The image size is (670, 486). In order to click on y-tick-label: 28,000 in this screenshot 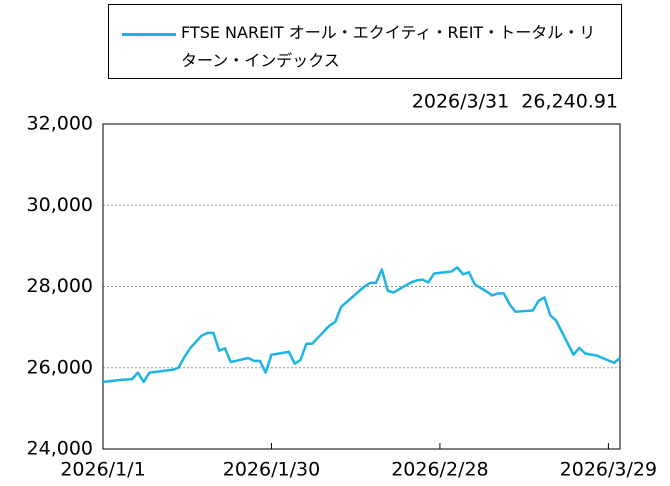, I will do `click(60, 286)`.